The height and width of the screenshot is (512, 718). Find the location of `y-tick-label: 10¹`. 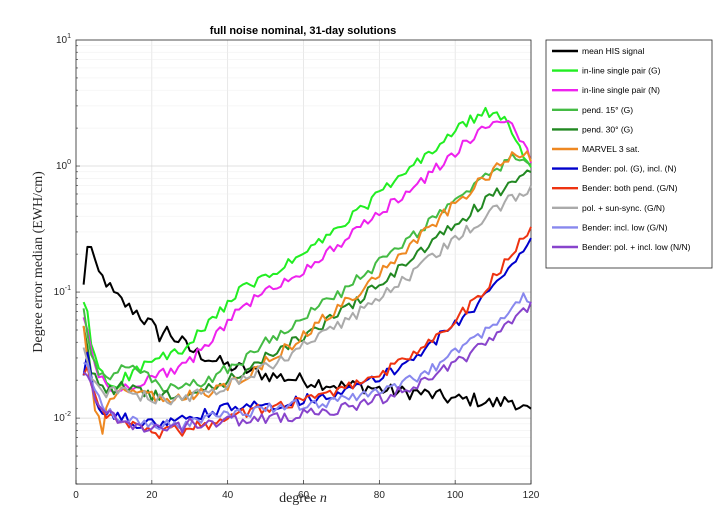

y-tick-label: 10¹ is located at coordinates (63, 39).